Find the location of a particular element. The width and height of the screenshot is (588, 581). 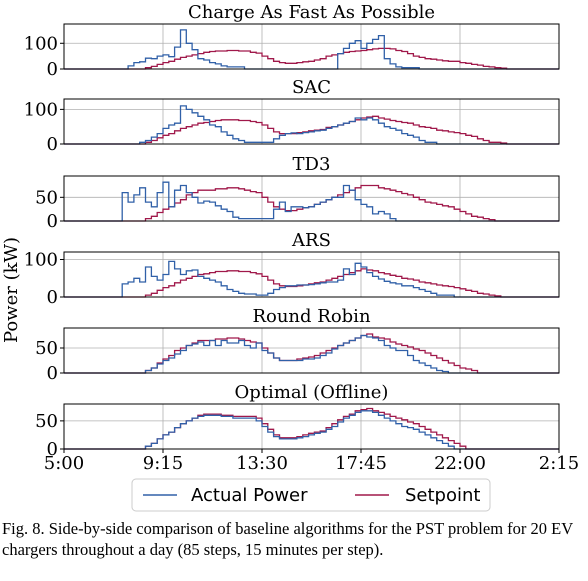

panel-title: ARS is located at coordinates (311, 240).